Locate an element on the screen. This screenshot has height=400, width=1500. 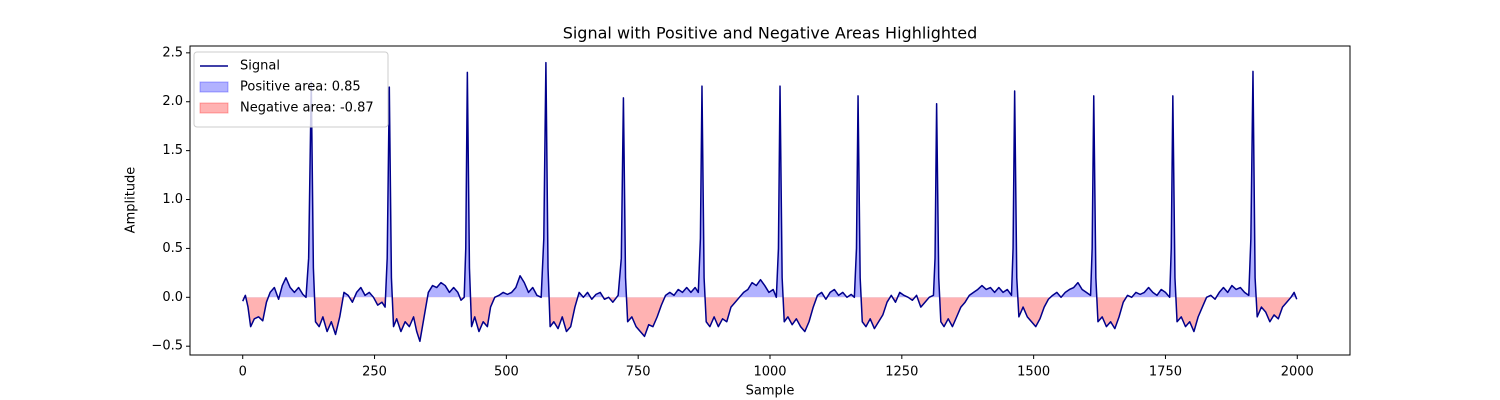
y-tick-label: 2.0 is located at coordinates (172, 101).